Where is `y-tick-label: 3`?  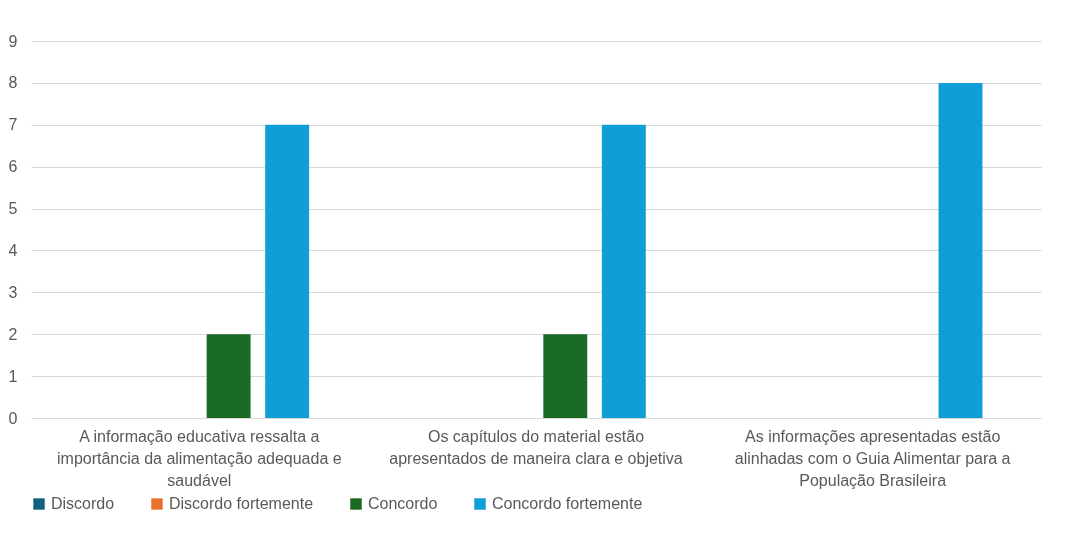 y-tick-label: 3 is located at coordinates (13, 292).